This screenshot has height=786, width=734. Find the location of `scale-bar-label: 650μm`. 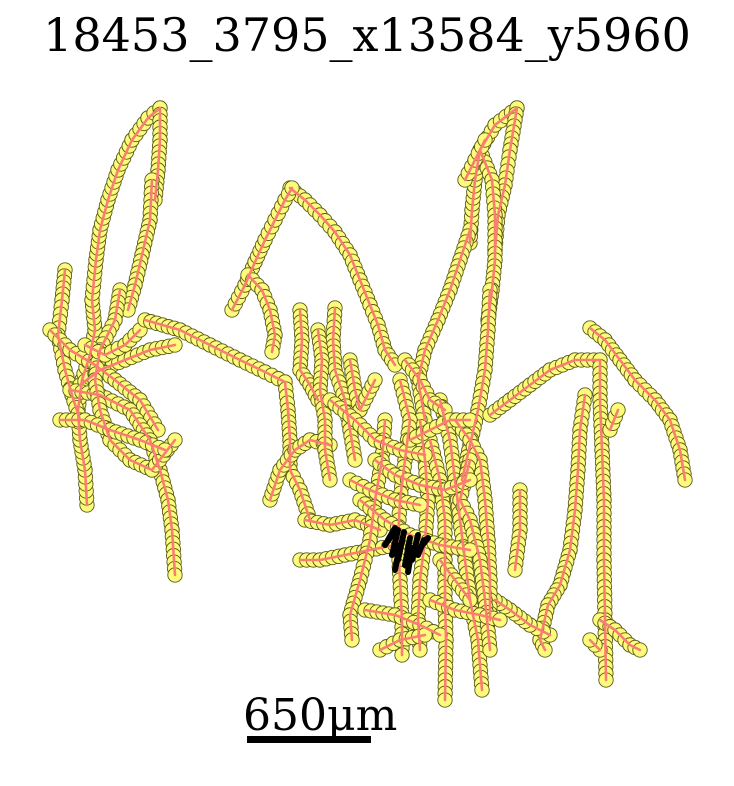

scale-bar-label: 650μm is located at coordinates (320, 715).